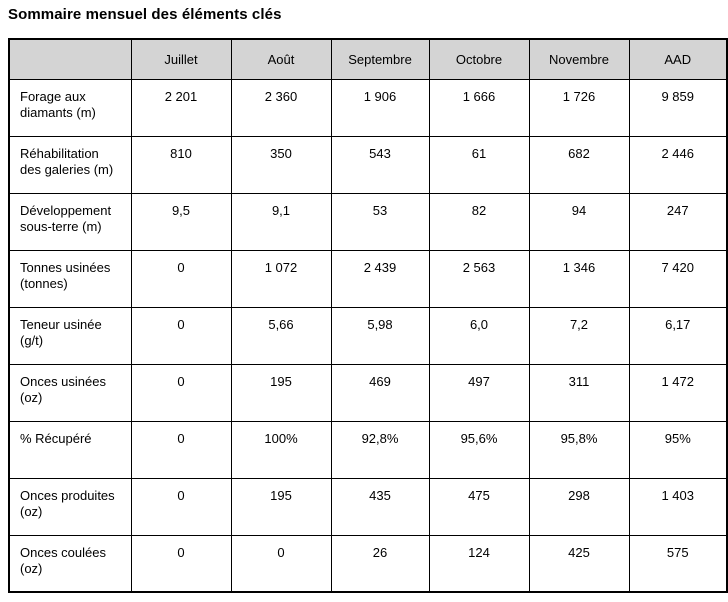 This screenshot has width=728, height=602. What do you see at coordinates (479, 278) in the screenshot?
I see `table-cell: 2 563` at bounding box center [479, 278].